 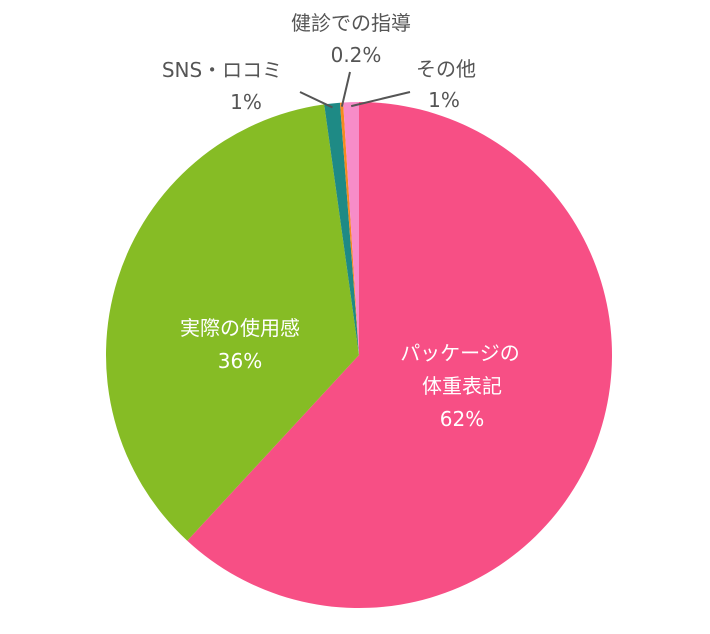 What do you see at coordinates (222, 70) in the screenshot?
I see `slice-label-sns: SNS・ロコミ` at bounding box center [222, 70].